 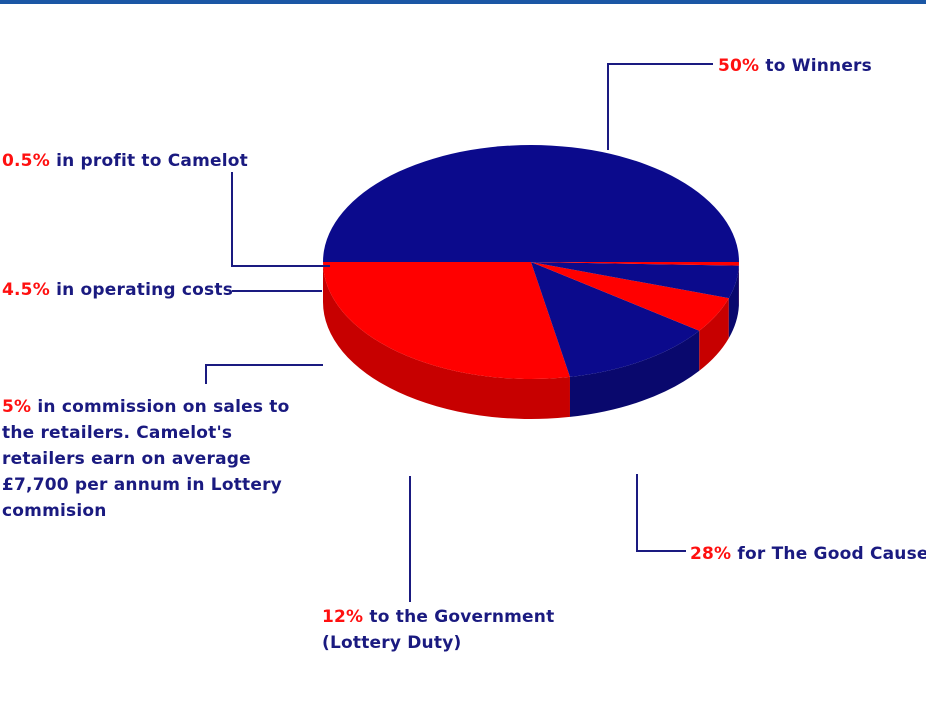 I want to click on label-operating-percent: 4.5%, so click(x=26, y=290).